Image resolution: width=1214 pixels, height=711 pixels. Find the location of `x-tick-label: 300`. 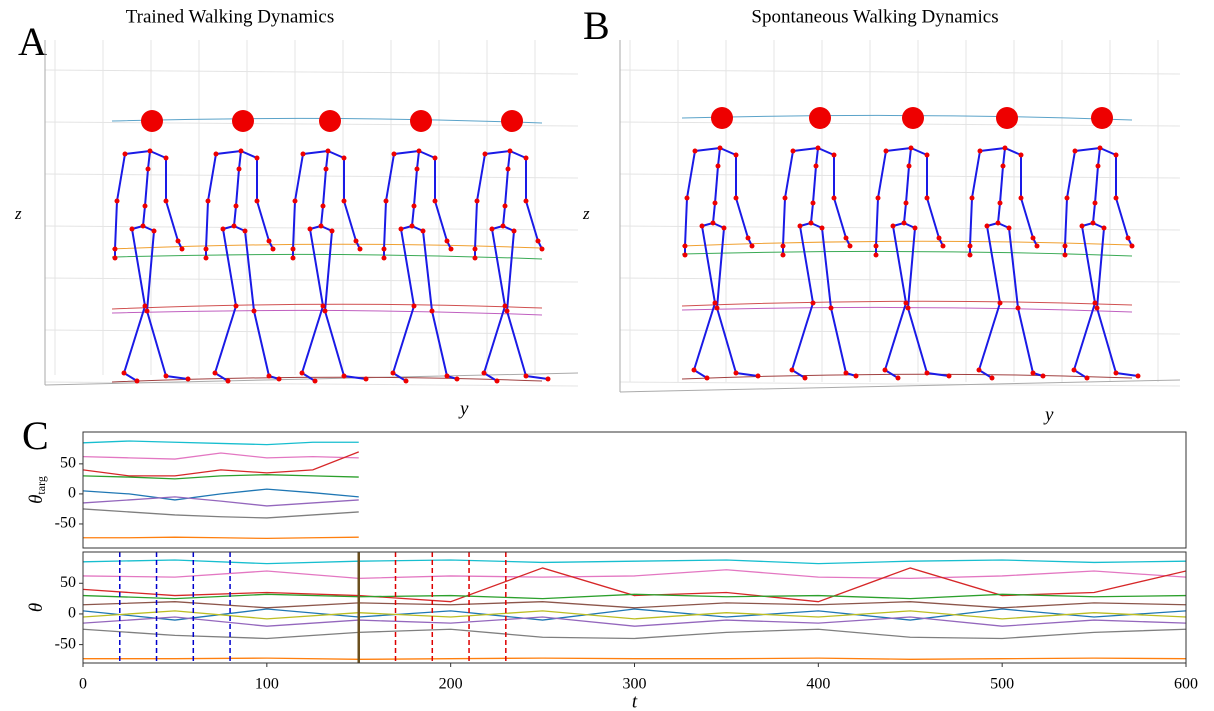

x-tick-label: 300 is located at coordinates (635, 684).